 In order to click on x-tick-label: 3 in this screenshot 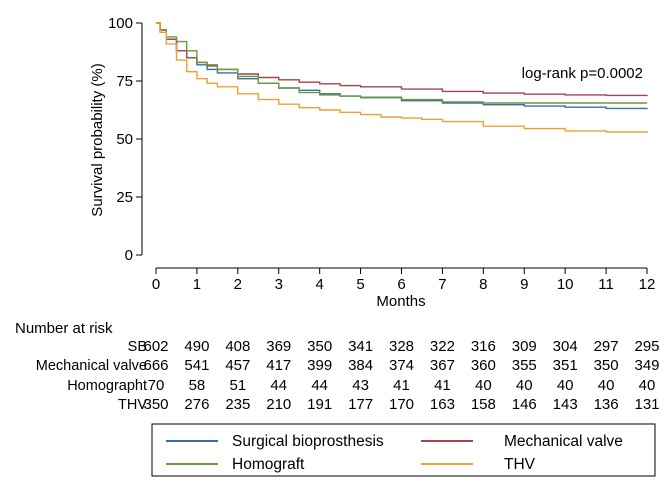, I will do `click(279, 284)`.